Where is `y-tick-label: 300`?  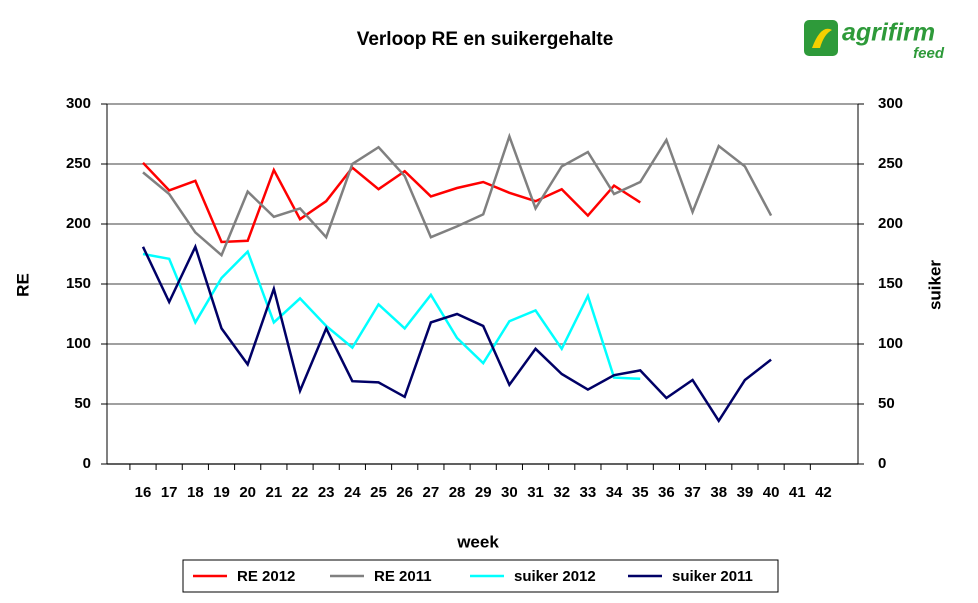
y-tick-label: 300 is located at coordinates (78, 103).